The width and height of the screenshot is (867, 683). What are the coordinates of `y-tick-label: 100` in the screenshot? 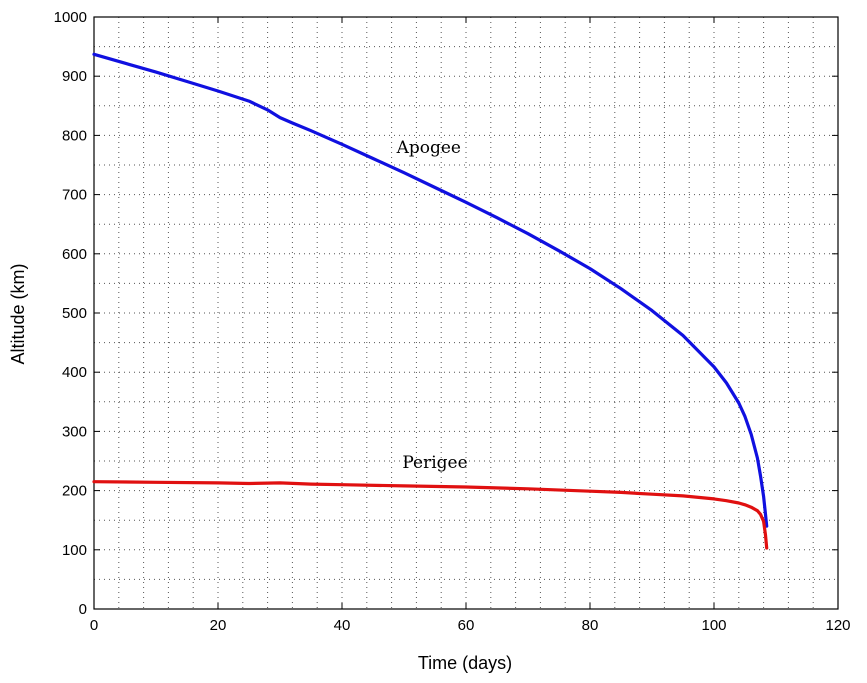 It's located at (74, 550).